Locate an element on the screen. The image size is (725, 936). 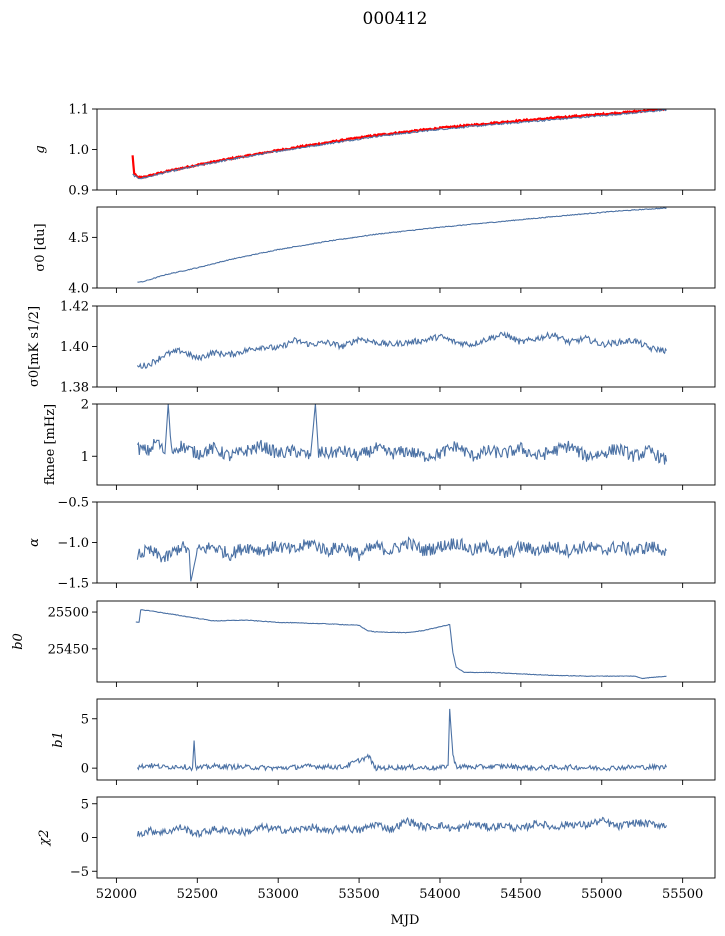
panel-1: 0.9 1.0 1.1 g is located at coordinates (374, 151).